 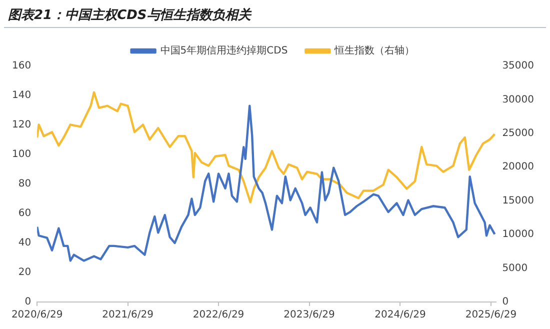 I want to click on y2-tick-label: 35000, so click(x=518, y=66).